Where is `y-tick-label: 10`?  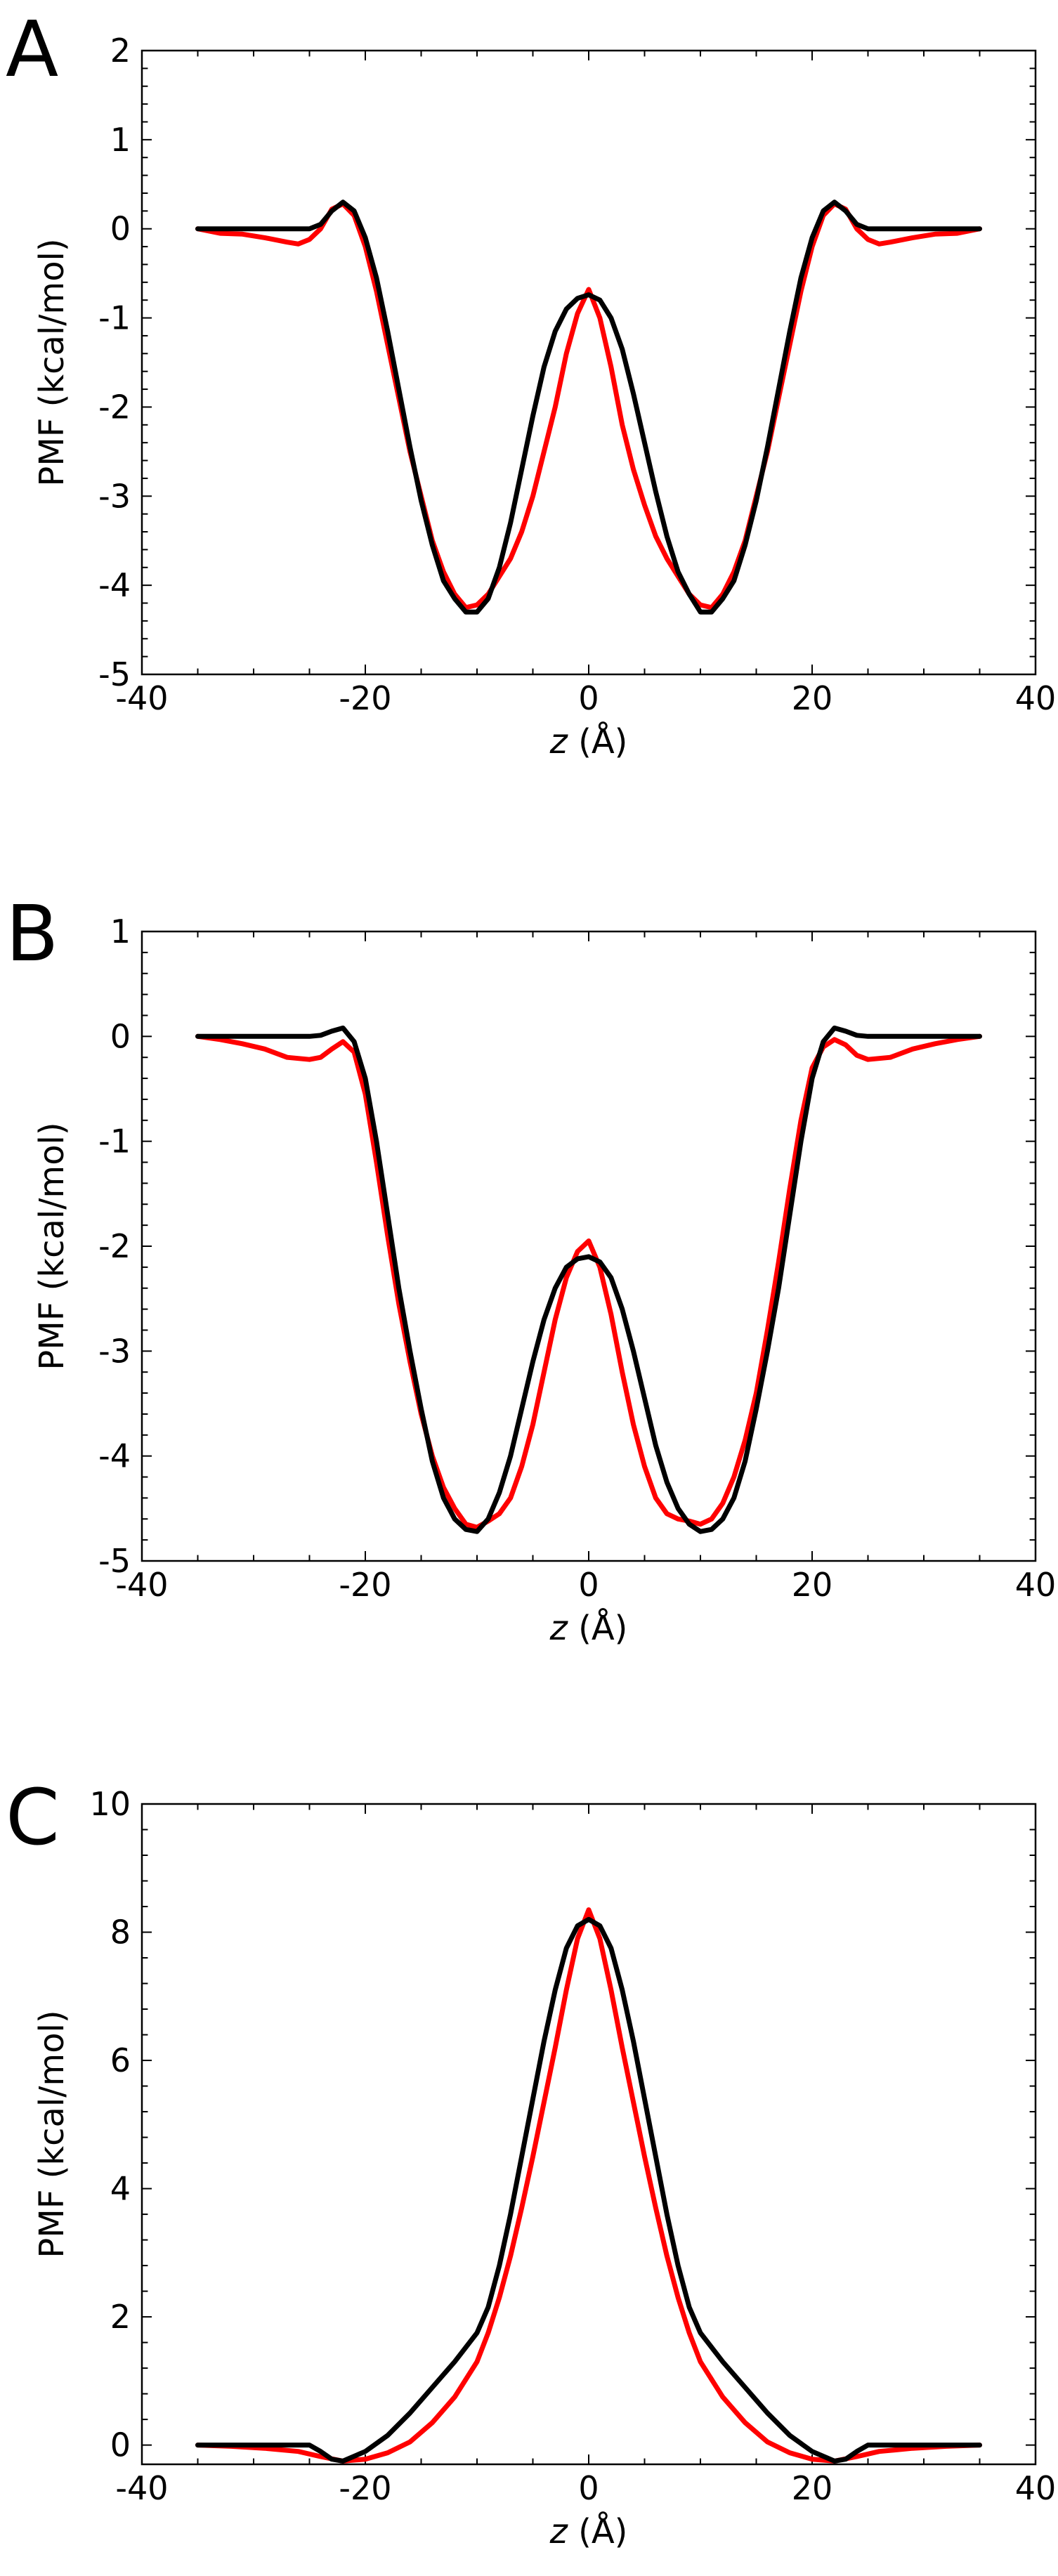
y-tick-label: 10 is located at coordinates (110, 1804).